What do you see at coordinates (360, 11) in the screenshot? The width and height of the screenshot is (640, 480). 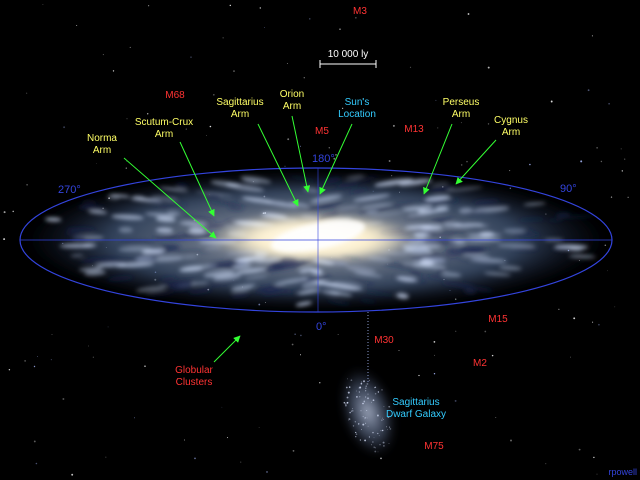 I see `m3-label: M3` at bounding box center [360, 11].